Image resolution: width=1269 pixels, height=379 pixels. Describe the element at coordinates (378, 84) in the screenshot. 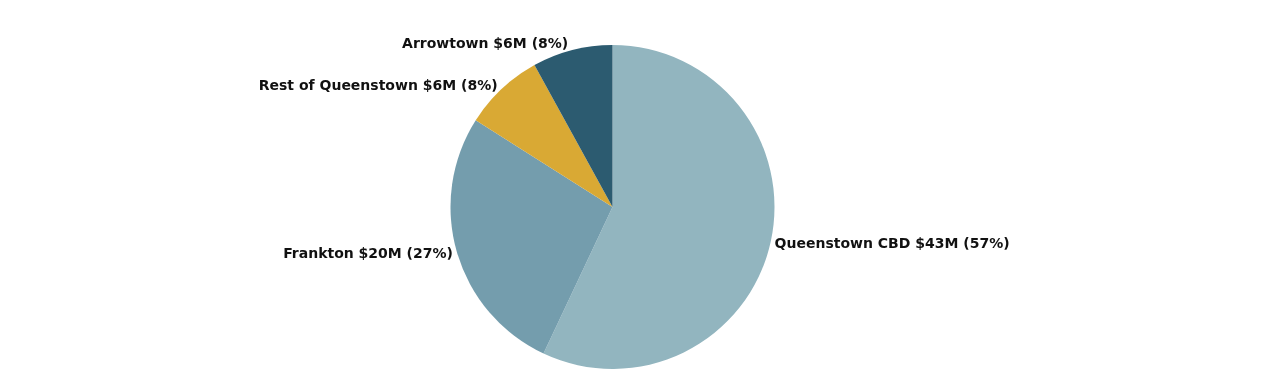

I see `slice-label: Rest of Queenstown $6M (8%)` at that location.